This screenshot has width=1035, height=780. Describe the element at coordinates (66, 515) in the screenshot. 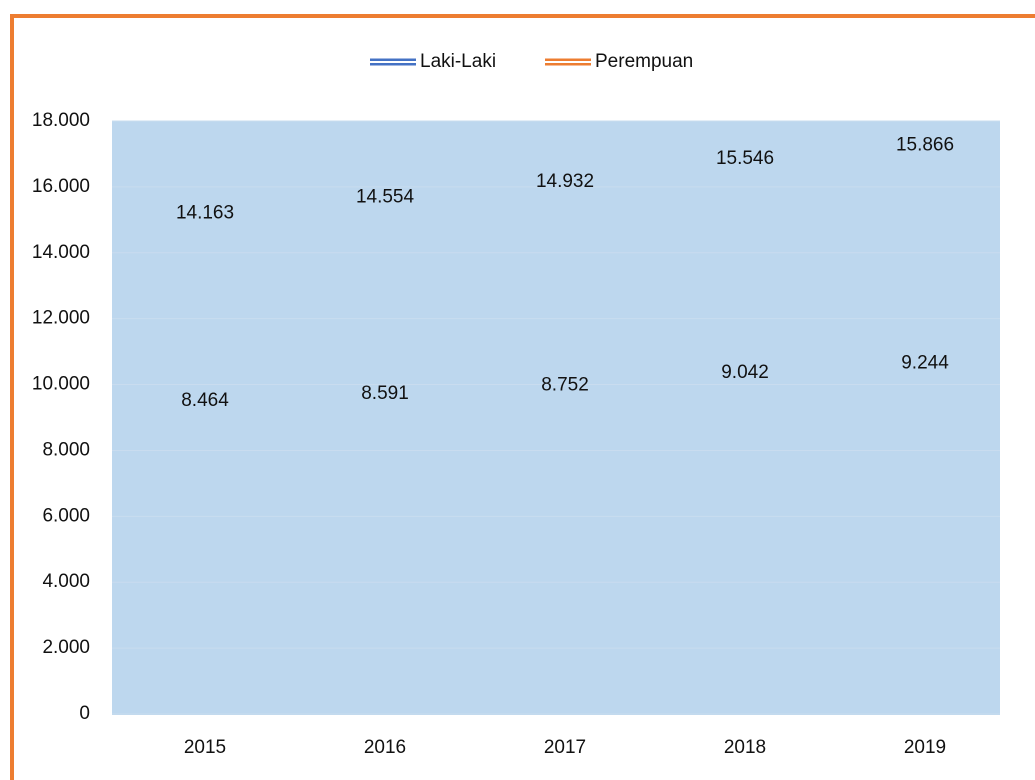

I see `y-tick-label: 6.000` at that location.